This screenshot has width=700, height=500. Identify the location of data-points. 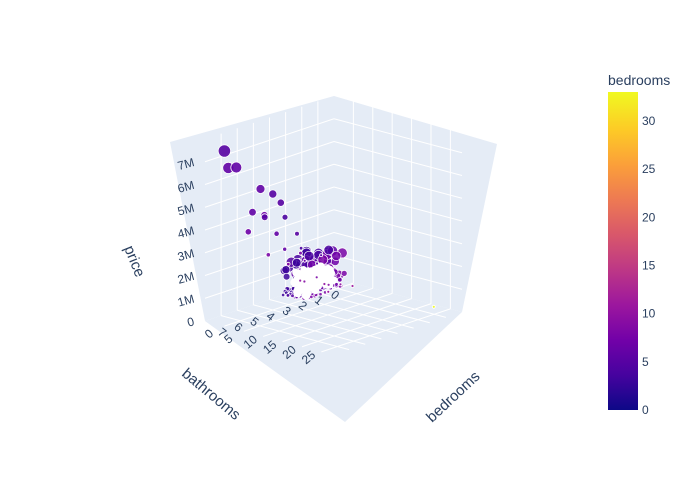
(326, 226).